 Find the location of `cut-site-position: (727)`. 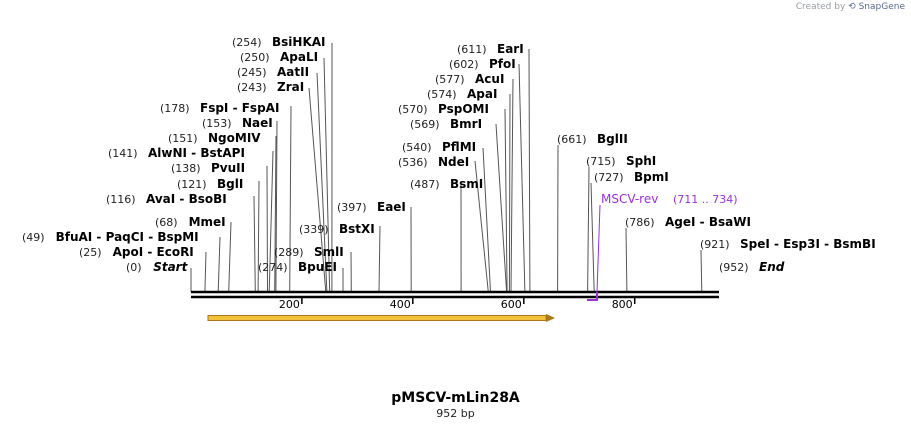

cut-site-position: (727) is located at coordinates (609, 177).